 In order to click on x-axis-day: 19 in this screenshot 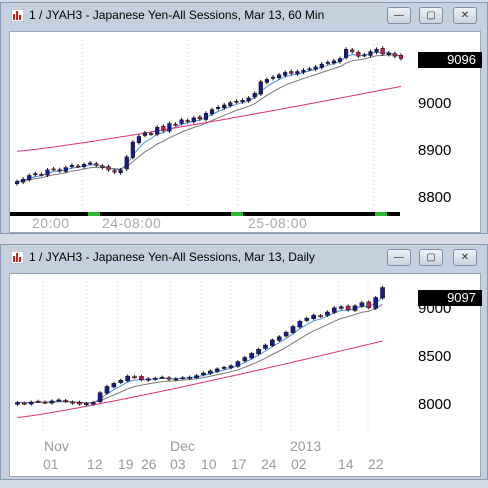, I will do `click(126, 464)`.